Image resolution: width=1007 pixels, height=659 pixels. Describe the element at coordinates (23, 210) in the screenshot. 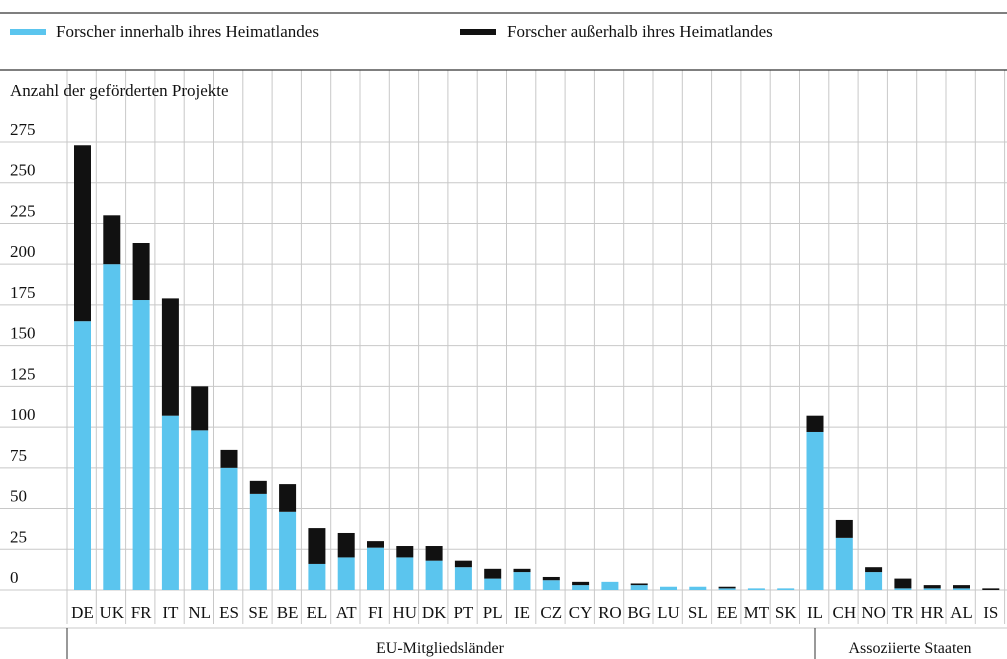

I see `y-tick-label: 225` at that location.